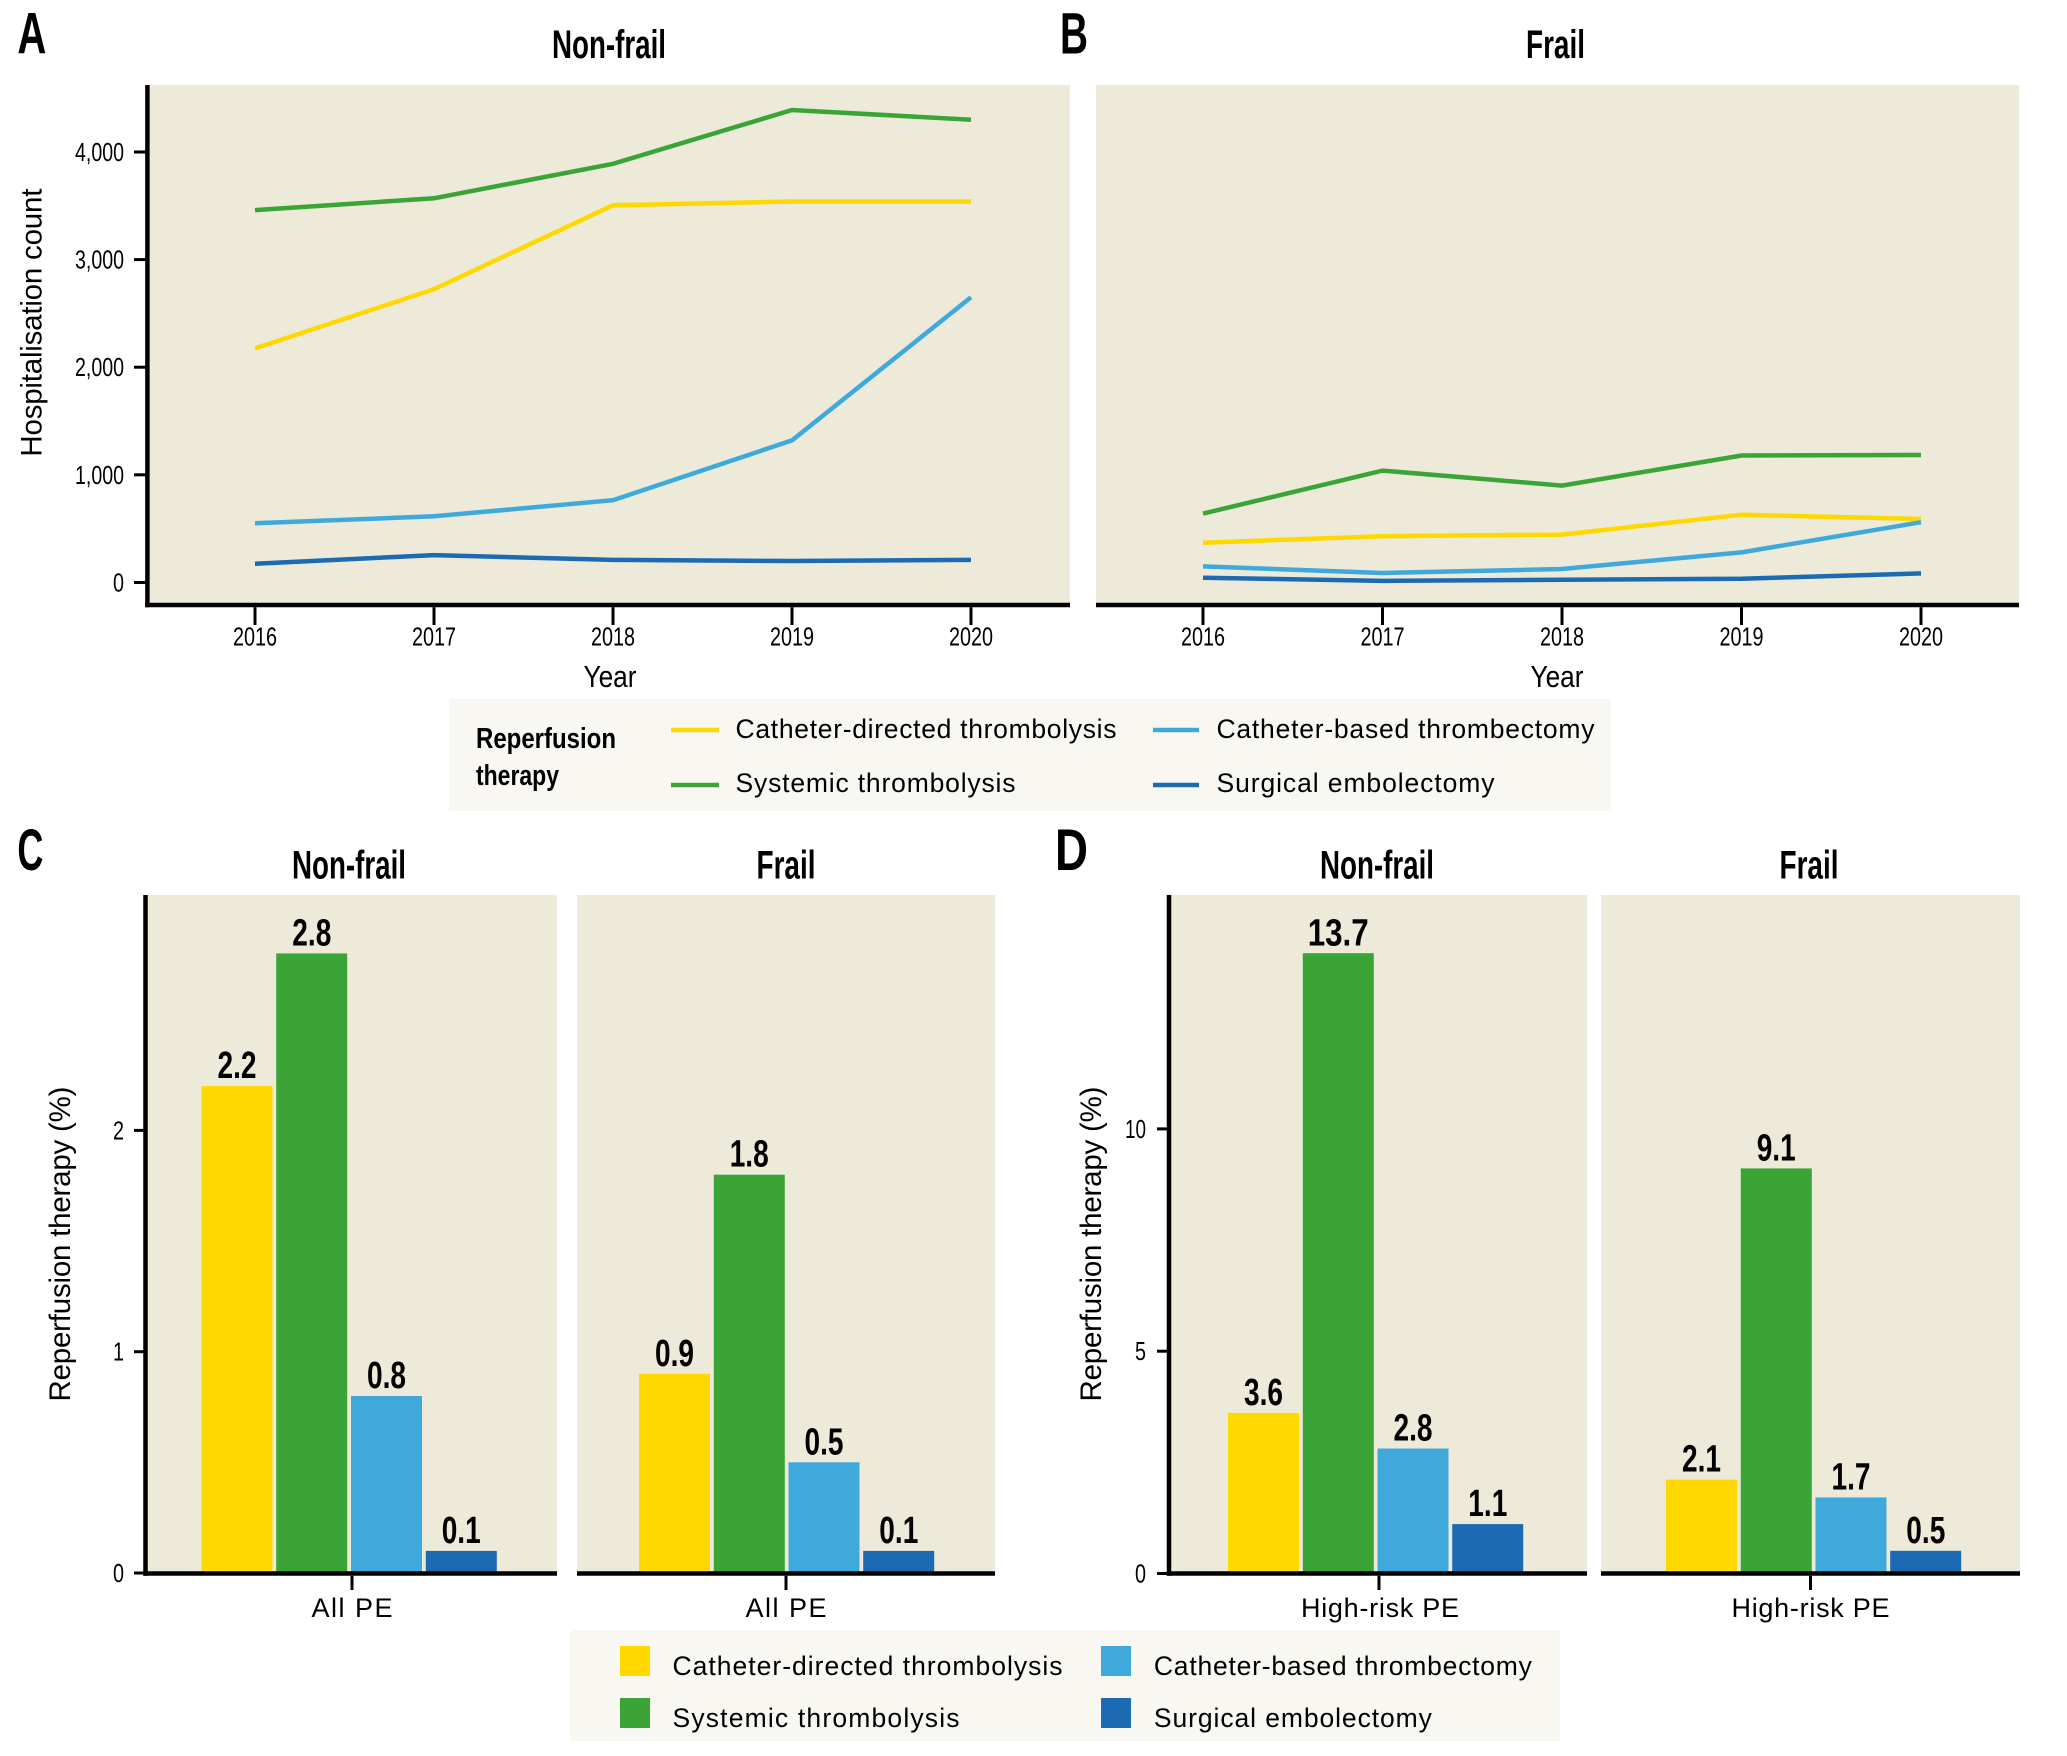 The height and width of the screenshot is (1756, 2067). Describe the element at coordinates (1487, 1504) in the screenshot. I see `svg-text: 1.1` at that location.